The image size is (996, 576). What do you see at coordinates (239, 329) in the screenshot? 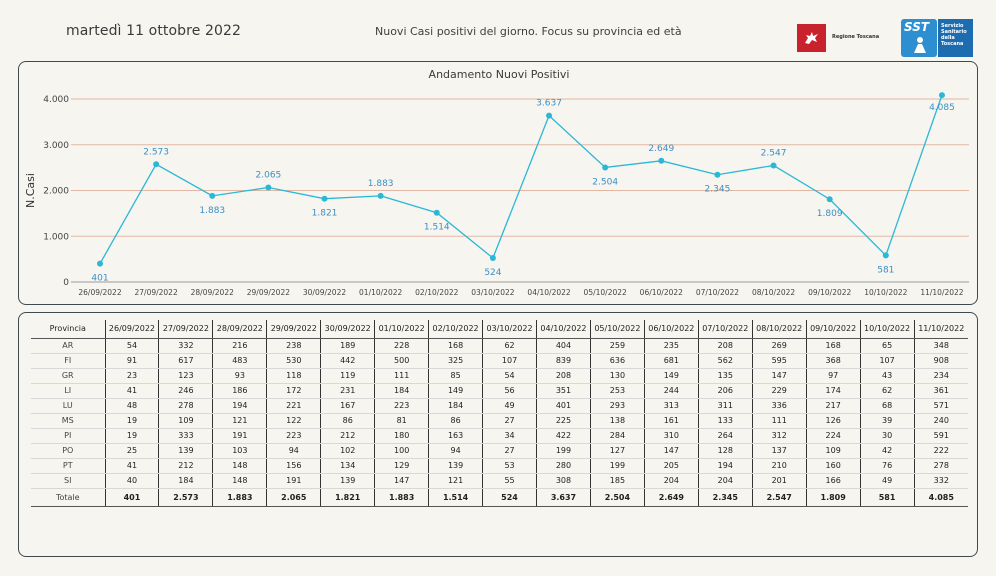
I see `column-header-date: 28/09/2022` at bounding box center [239, 329].